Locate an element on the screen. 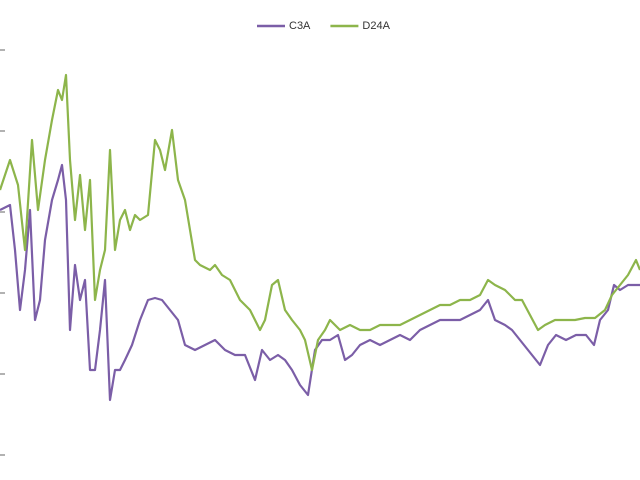 This screenshot has width=640, height=480. legend-label: C3A is located at coordinates (300, 26).